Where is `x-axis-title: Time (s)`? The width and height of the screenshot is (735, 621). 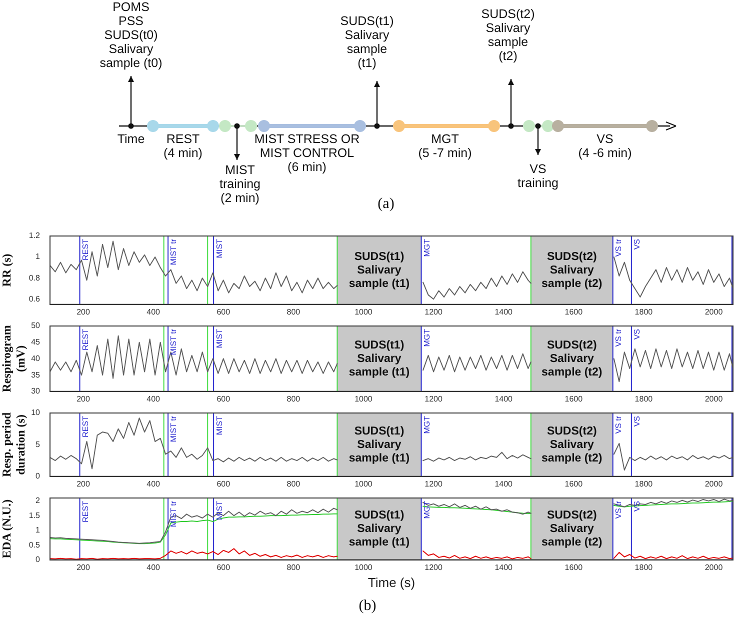
x-axis-title: Time (s) is located at coordinates (392, 582).